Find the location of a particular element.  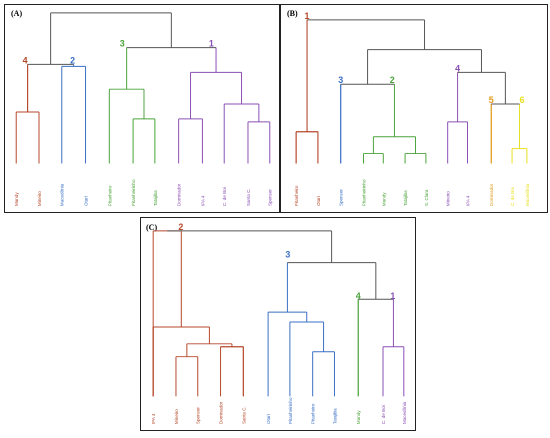

cluster-number: 5 is located at coordinates (491, 100).